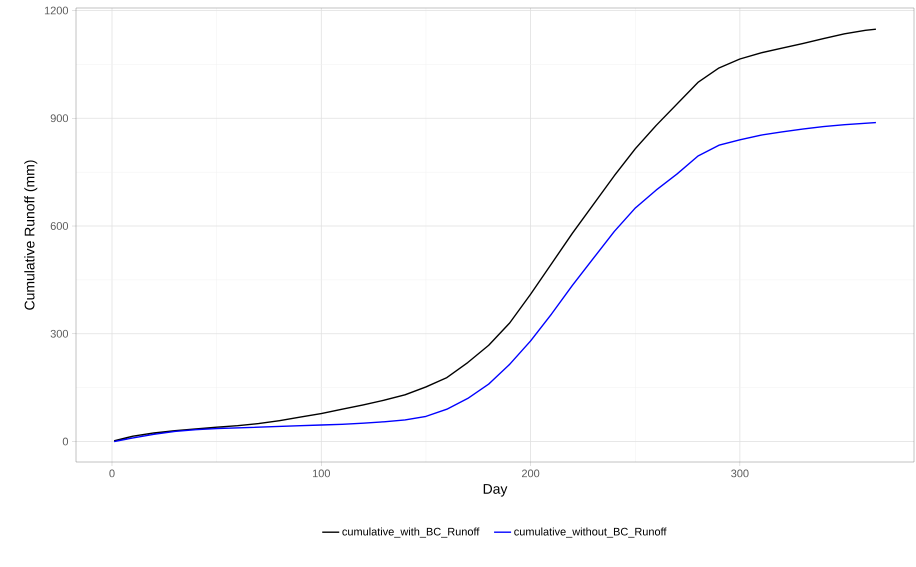 The image size is (916, 567). What do you see at coordinates (590, 532) in the screenshot?
I see `legend-label: cumulative_without_BC_Runoff` at bounding box center [590, 532].